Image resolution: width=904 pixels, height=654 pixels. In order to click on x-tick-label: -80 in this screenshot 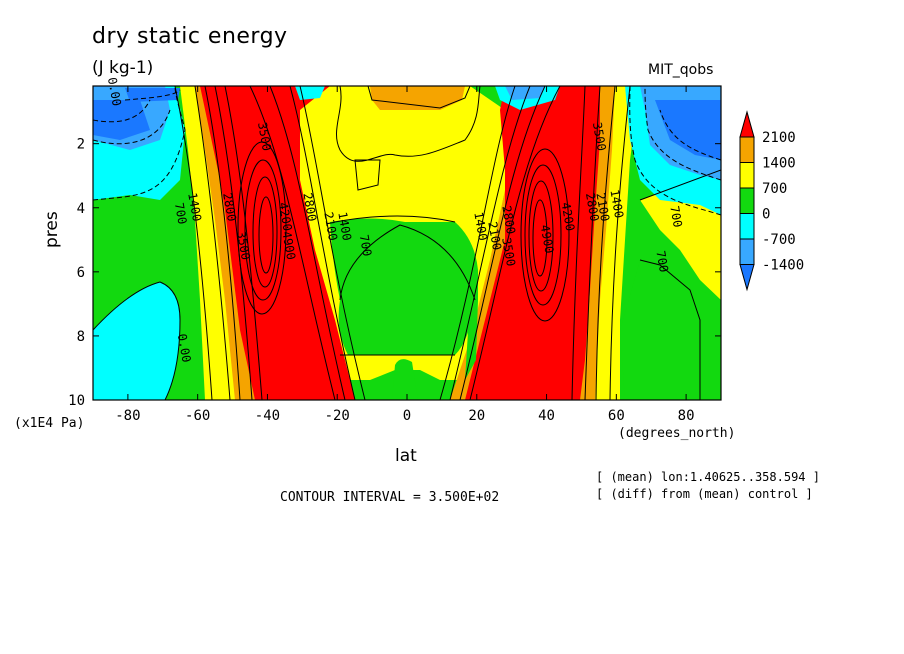, I will do `click(127, 416)`.